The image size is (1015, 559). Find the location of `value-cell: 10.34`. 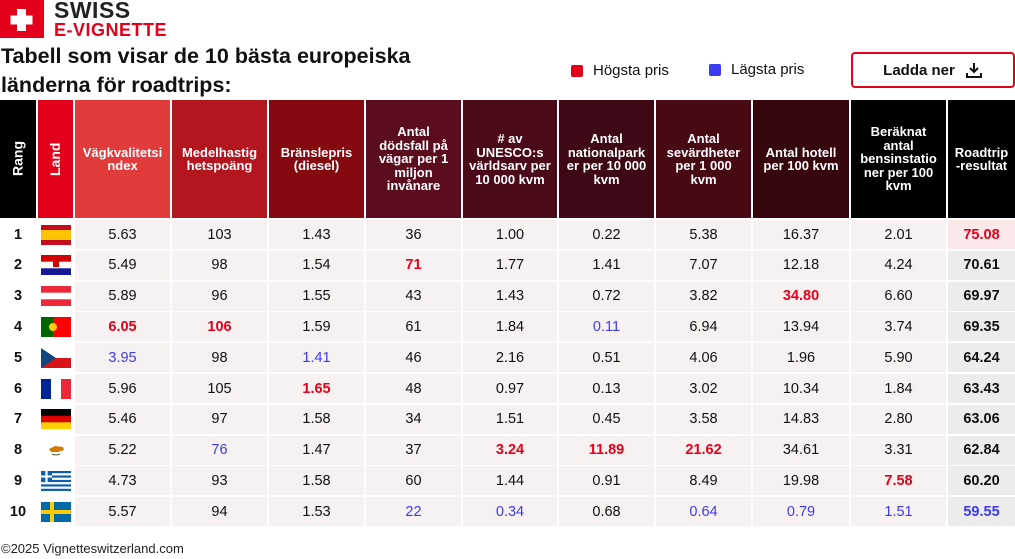

value-cell: 10.34 is located at coordinates (801, 388).